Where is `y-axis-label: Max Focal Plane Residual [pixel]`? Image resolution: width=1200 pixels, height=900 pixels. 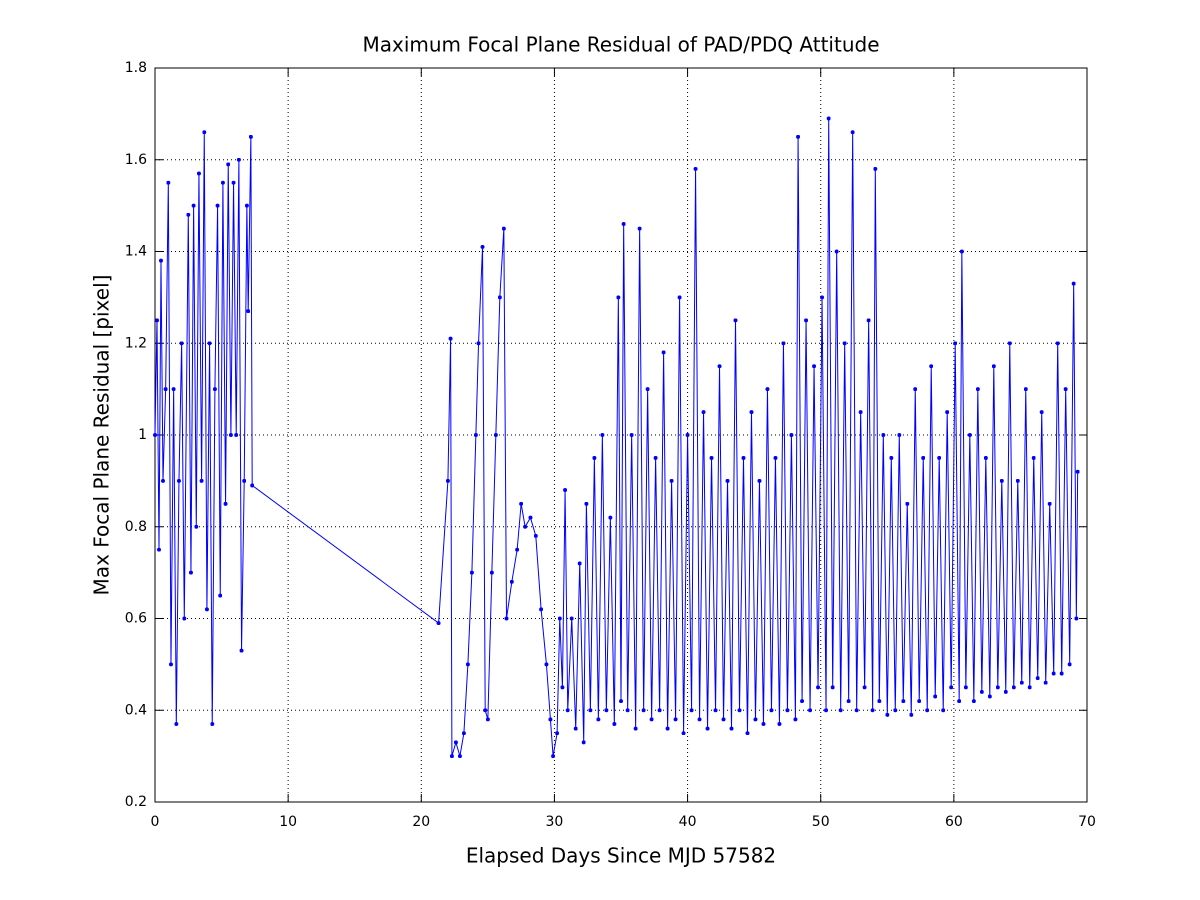 y-axis-label: Max Focal Plane Residual [pixel] is located at coordinates (102, 435).